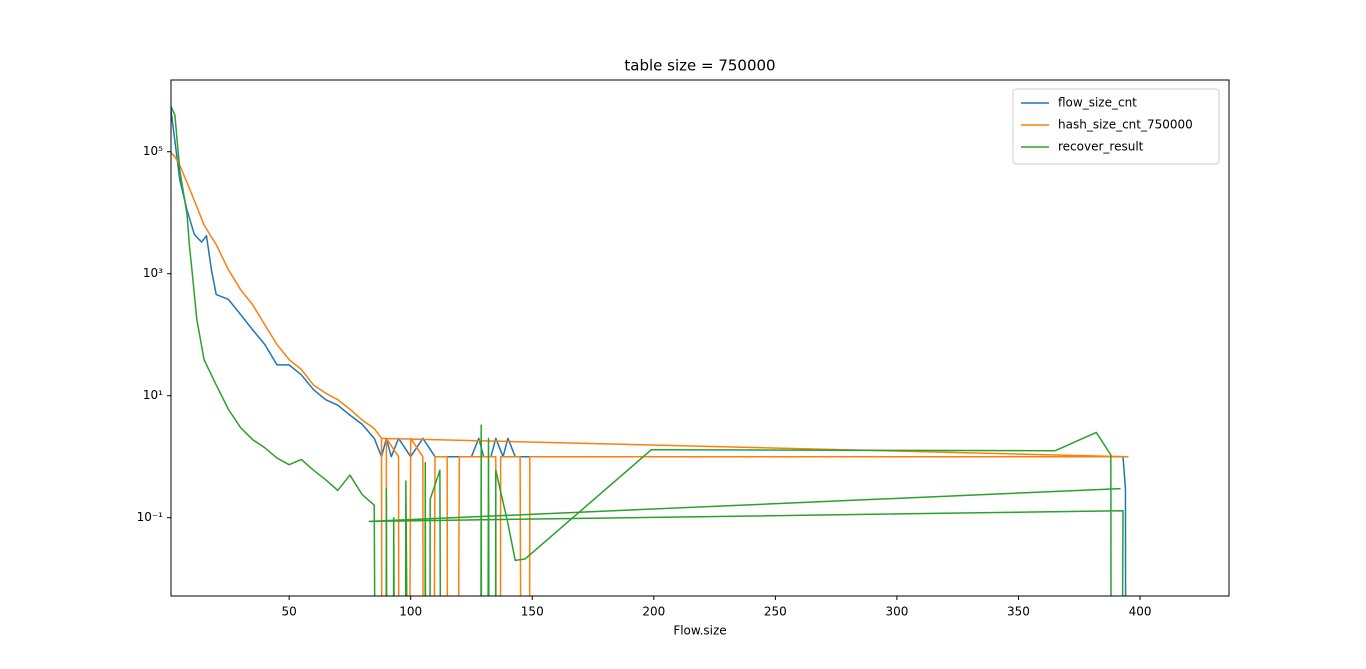  I want to click on x-axis-label: Flow.size, so click(699, 631).